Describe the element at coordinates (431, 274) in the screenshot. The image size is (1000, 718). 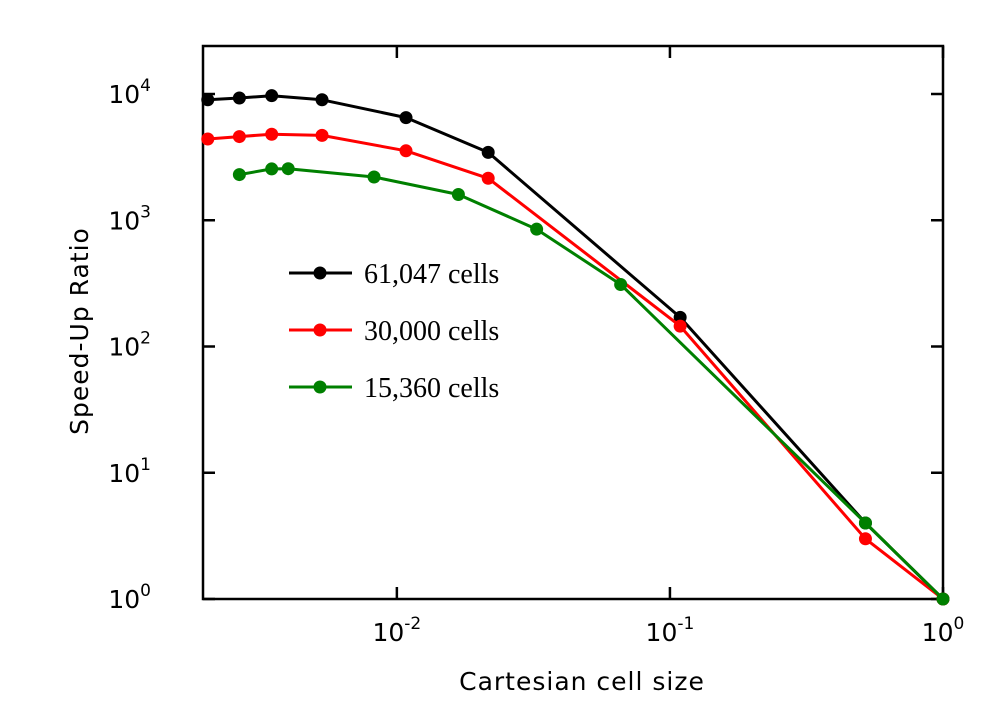
I see `legend-label: 61,047 cells` at that location.